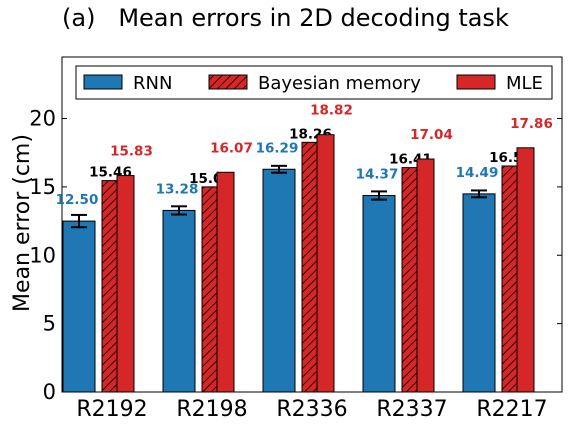 The height and width of the screenshot is (424, 574). I want to click on y-tick-label: 10, so click(42, 255).